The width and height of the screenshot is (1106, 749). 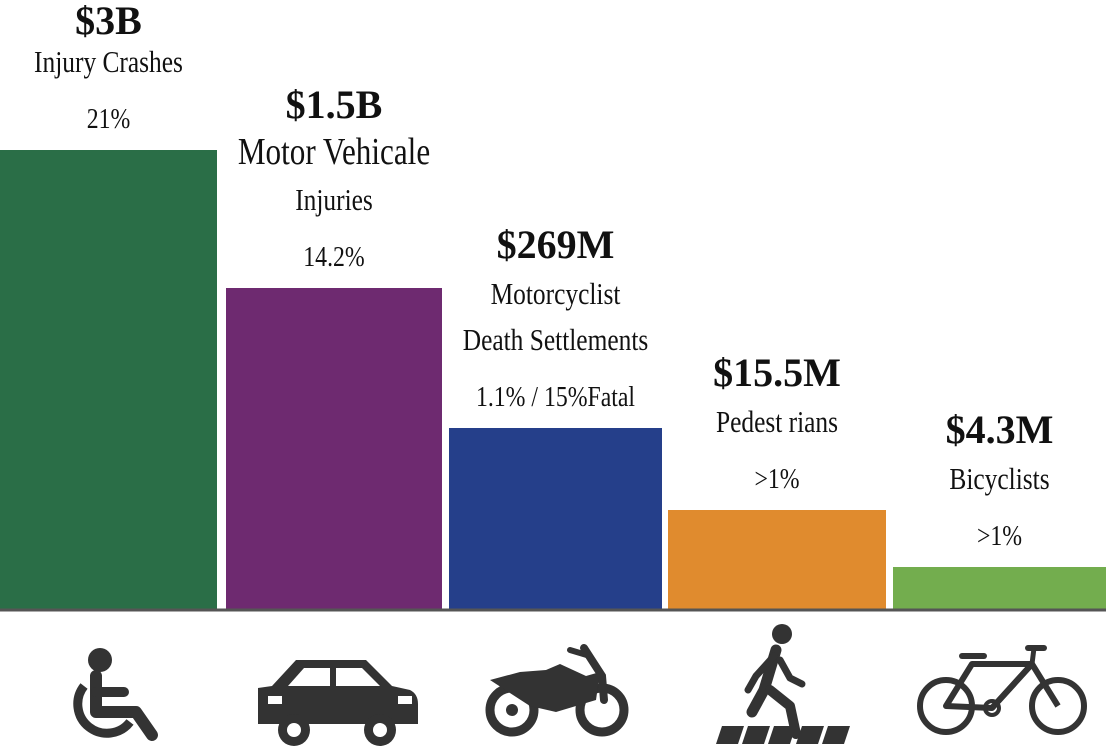 I want to click on category-label: Injuries, so click(x=334, y=201).